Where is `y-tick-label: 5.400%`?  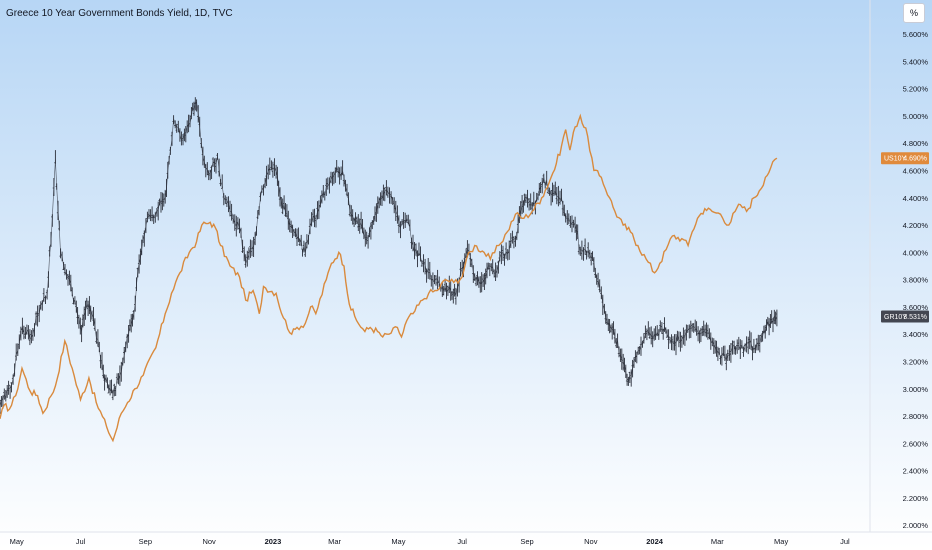
y-tick-label: 5.400% is located at coordinates (916, 61).